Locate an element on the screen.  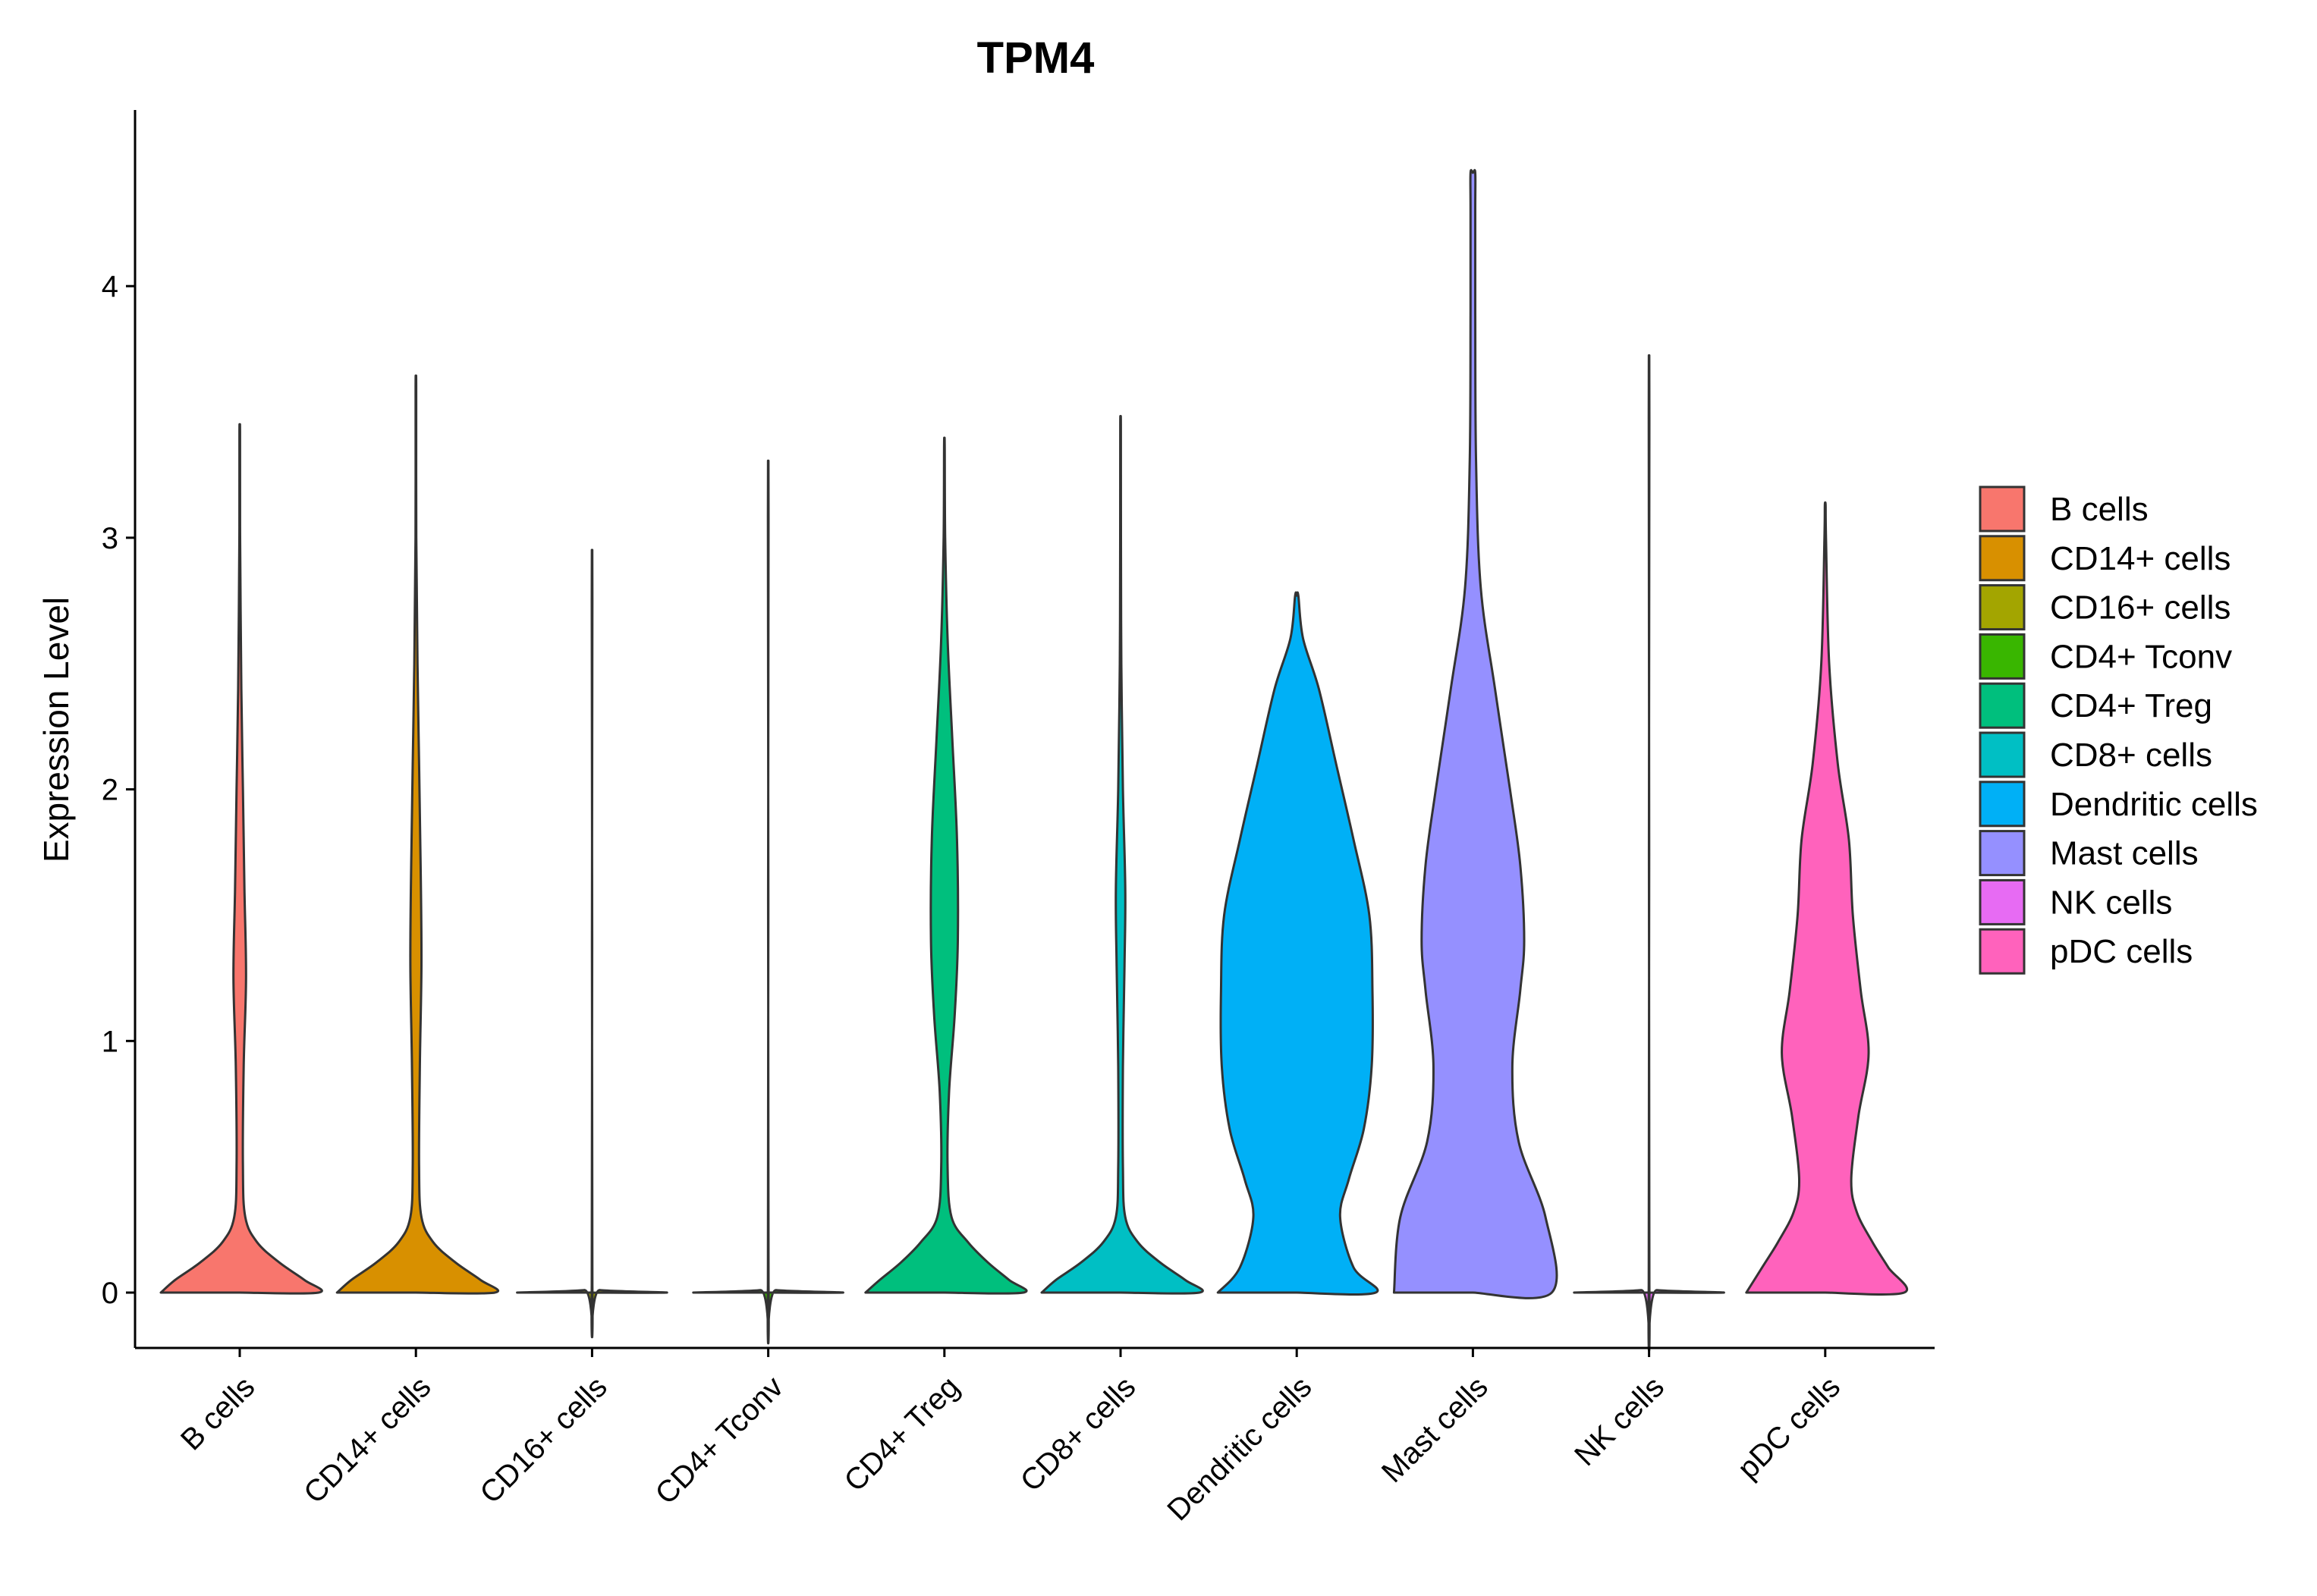
legend-swatch-mast-cells is located at coordinates (2002, 854).